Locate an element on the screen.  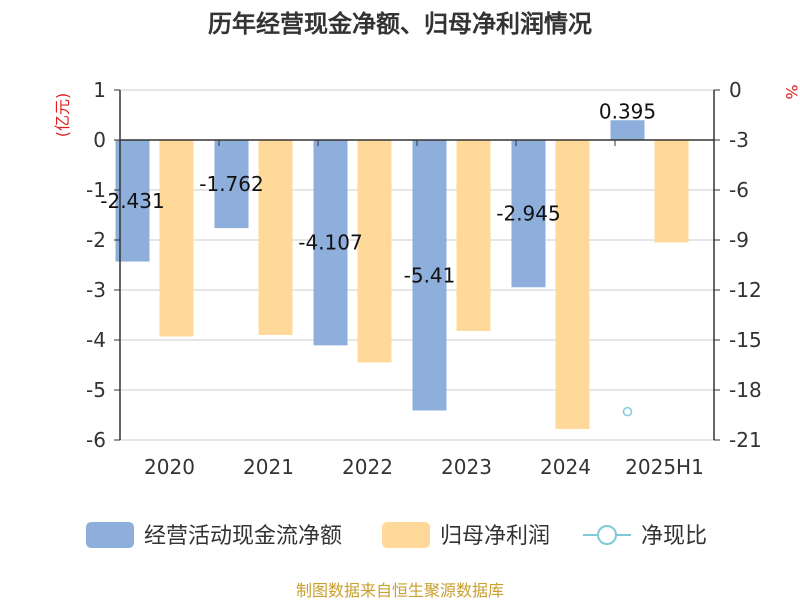
y-left-tick-label: -5 is located at coordinates (96, 390).